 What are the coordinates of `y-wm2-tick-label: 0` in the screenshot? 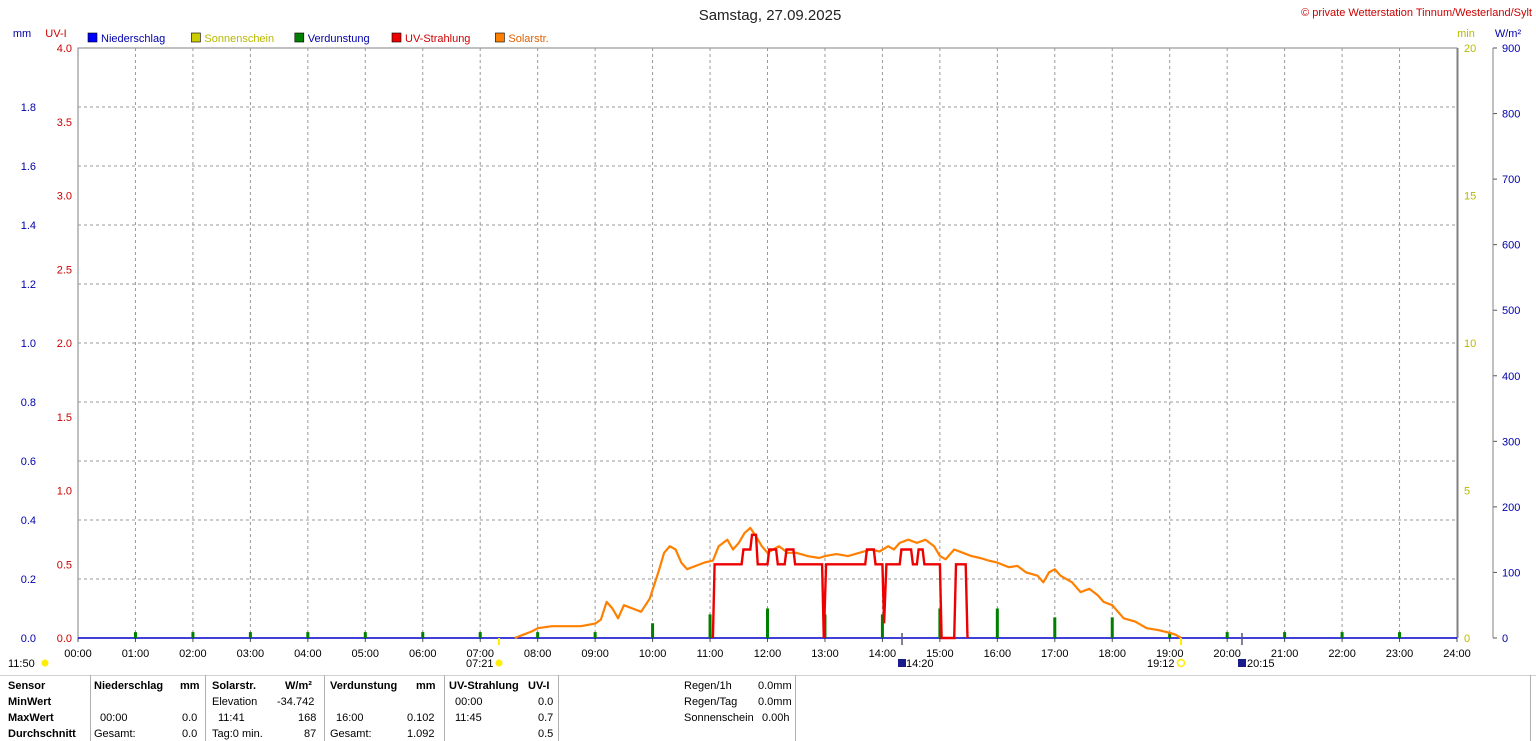 It's located at (1505, 639).